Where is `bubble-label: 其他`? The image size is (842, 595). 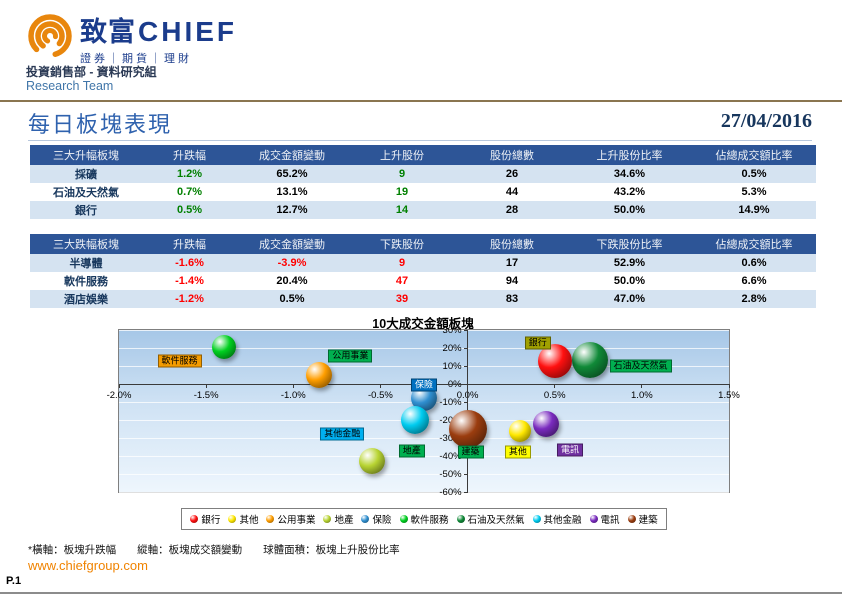 bubble-label: 其他 is located at coordinates (517, 452).